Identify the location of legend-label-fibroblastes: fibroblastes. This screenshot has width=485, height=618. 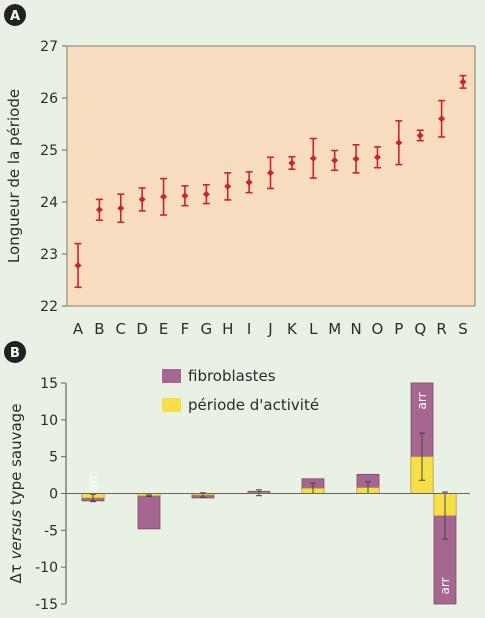
(232, 376).